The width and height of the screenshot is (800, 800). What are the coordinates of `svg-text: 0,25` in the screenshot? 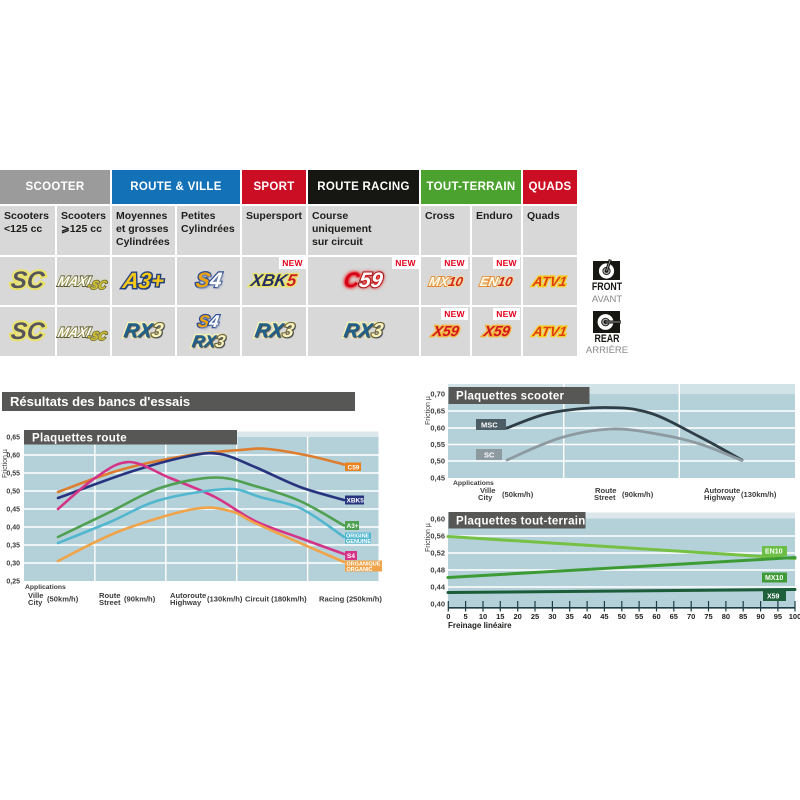 It's located at (13, 582).